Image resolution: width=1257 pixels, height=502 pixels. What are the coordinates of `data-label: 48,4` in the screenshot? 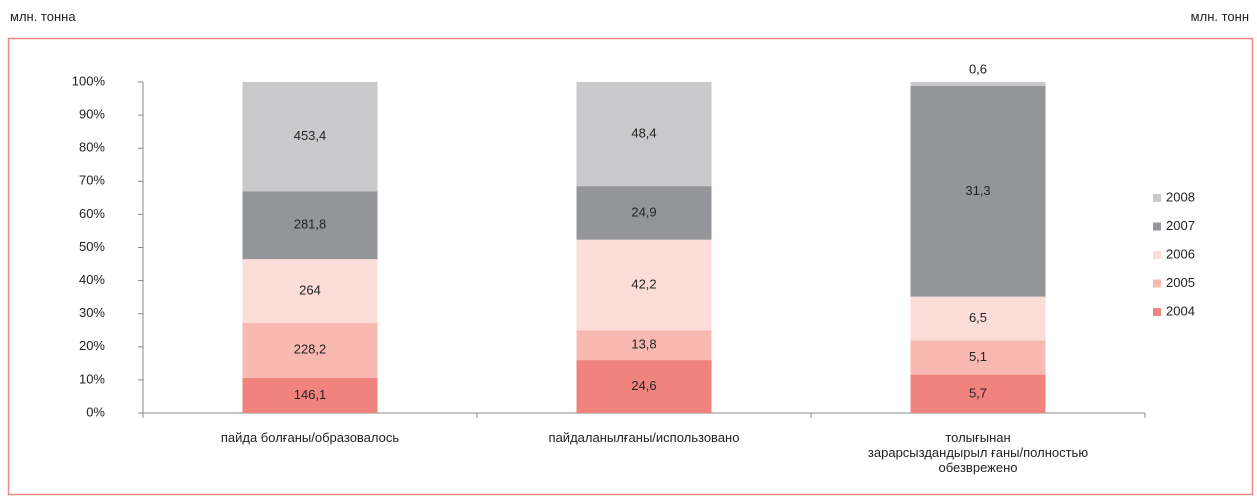 It's located at (643, 132).